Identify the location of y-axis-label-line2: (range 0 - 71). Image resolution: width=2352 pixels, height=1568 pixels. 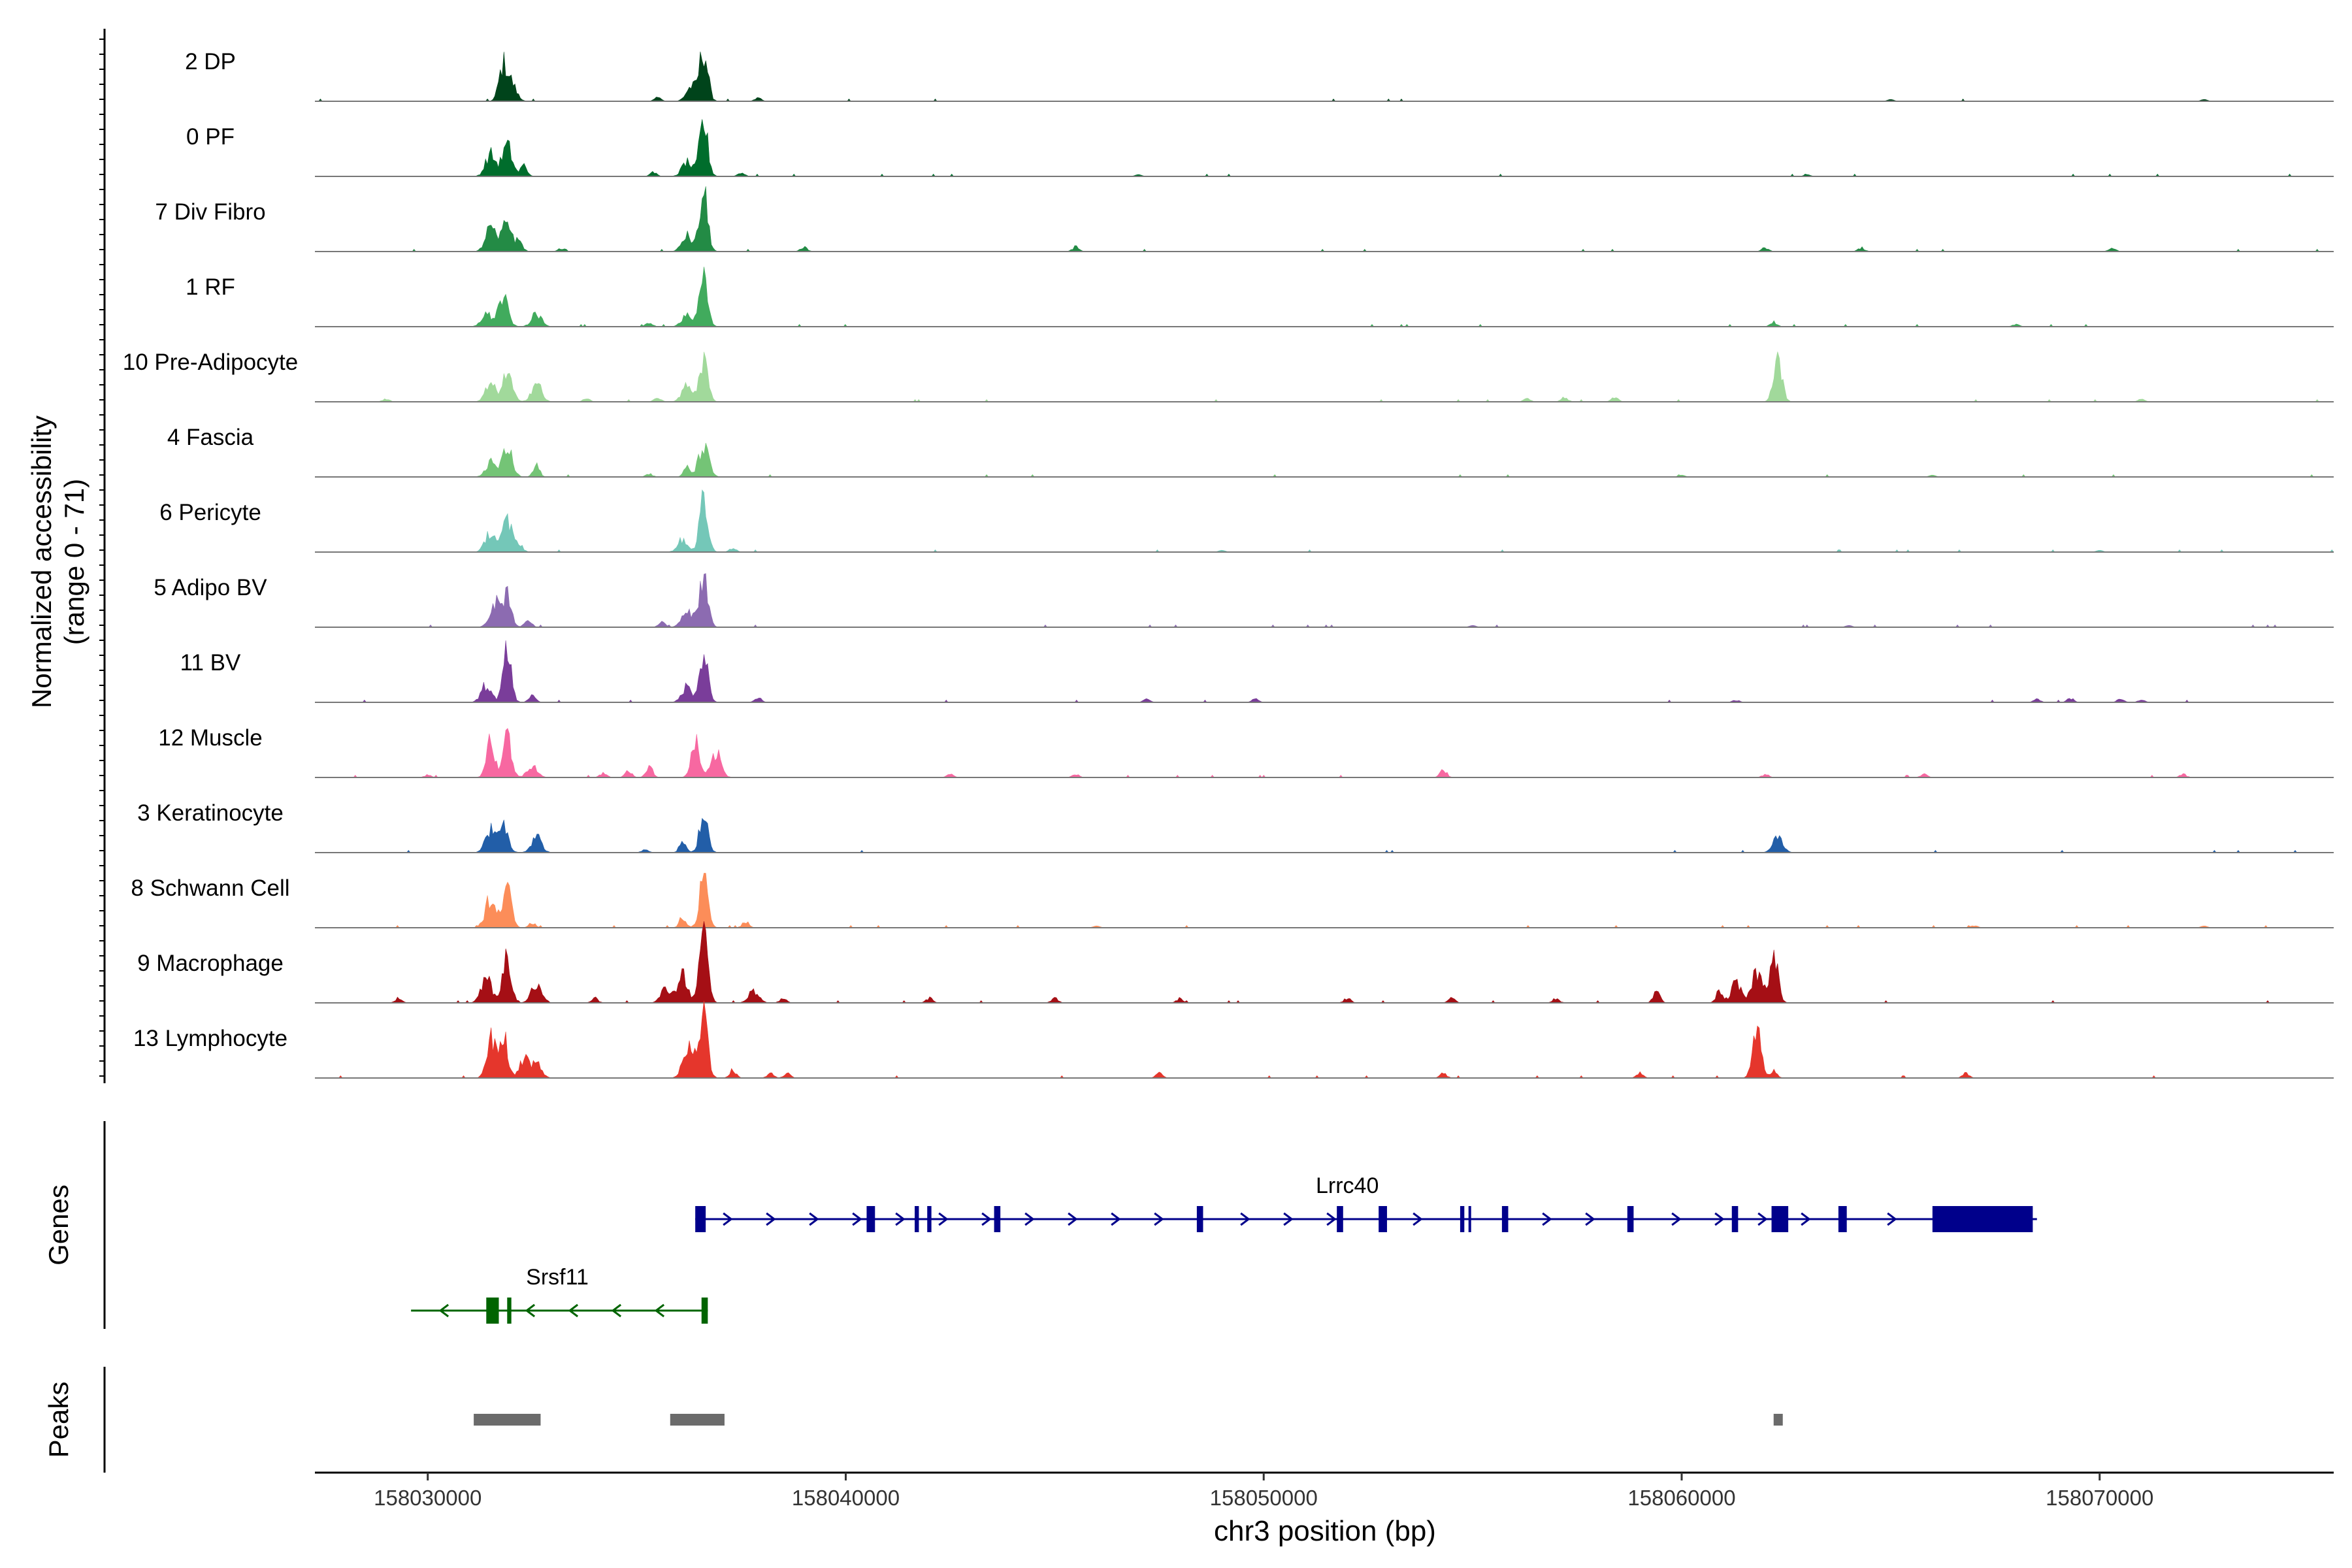
(74, 562).